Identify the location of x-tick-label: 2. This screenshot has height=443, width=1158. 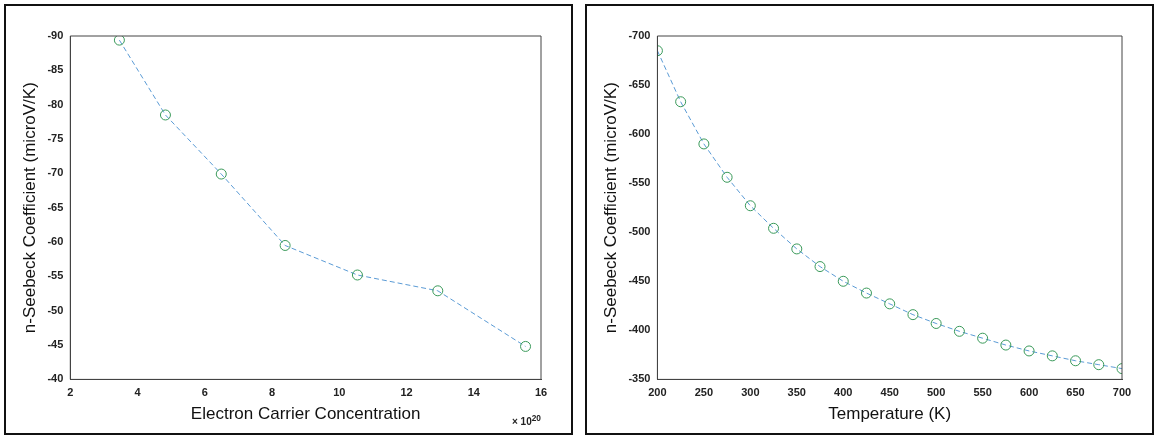
(70, 392).